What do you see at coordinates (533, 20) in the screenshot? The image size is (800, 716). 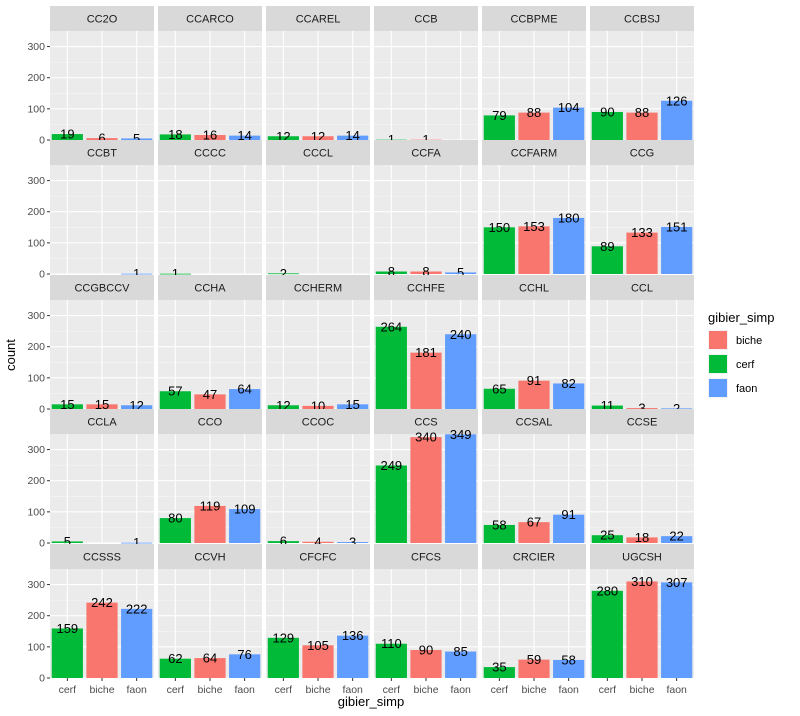 I see `facet-strip-label: CCBPME` at bounding box center [533, 20].